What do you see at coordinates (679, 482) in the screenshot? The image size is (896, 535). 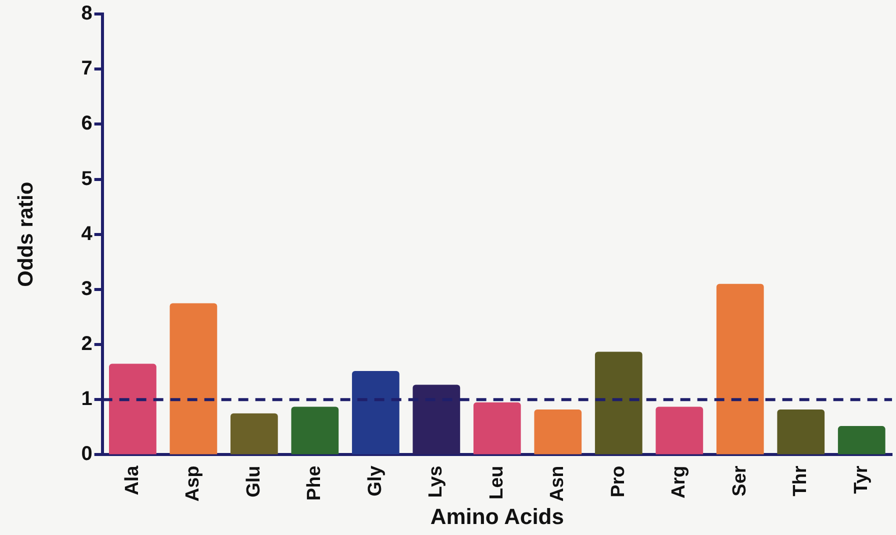 I see `x-tick-label: Arg` at bounding box center [679, 482].